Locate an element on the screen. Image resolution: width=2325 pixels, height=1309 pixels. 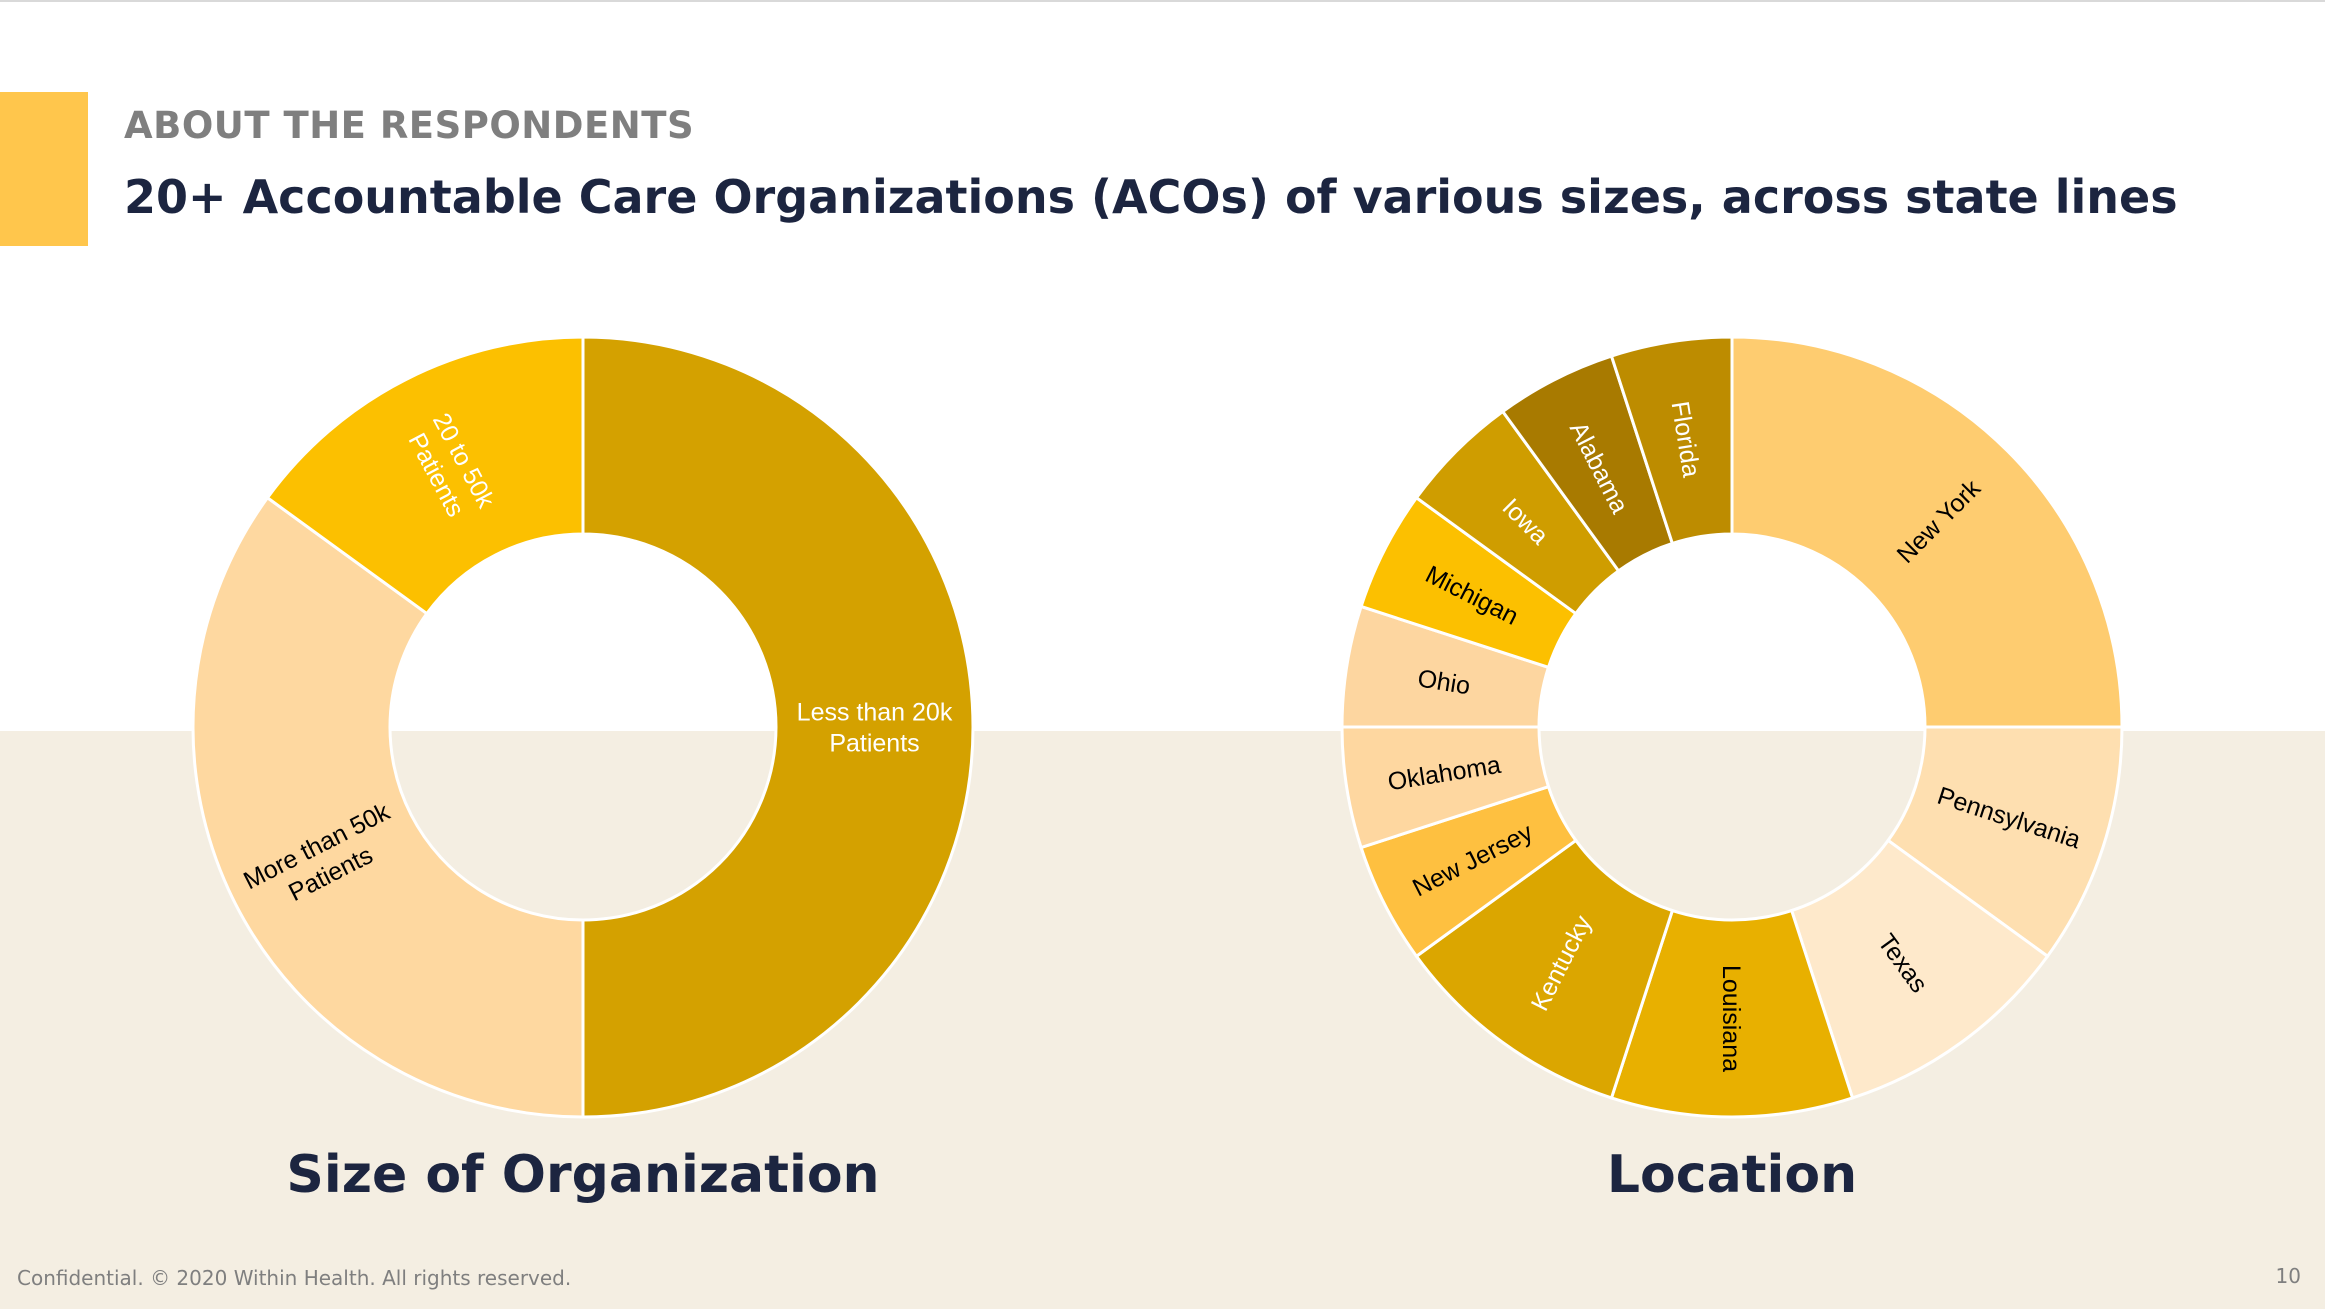
size-chart-title: Size of Organization is located at coordinates (583, 1175).